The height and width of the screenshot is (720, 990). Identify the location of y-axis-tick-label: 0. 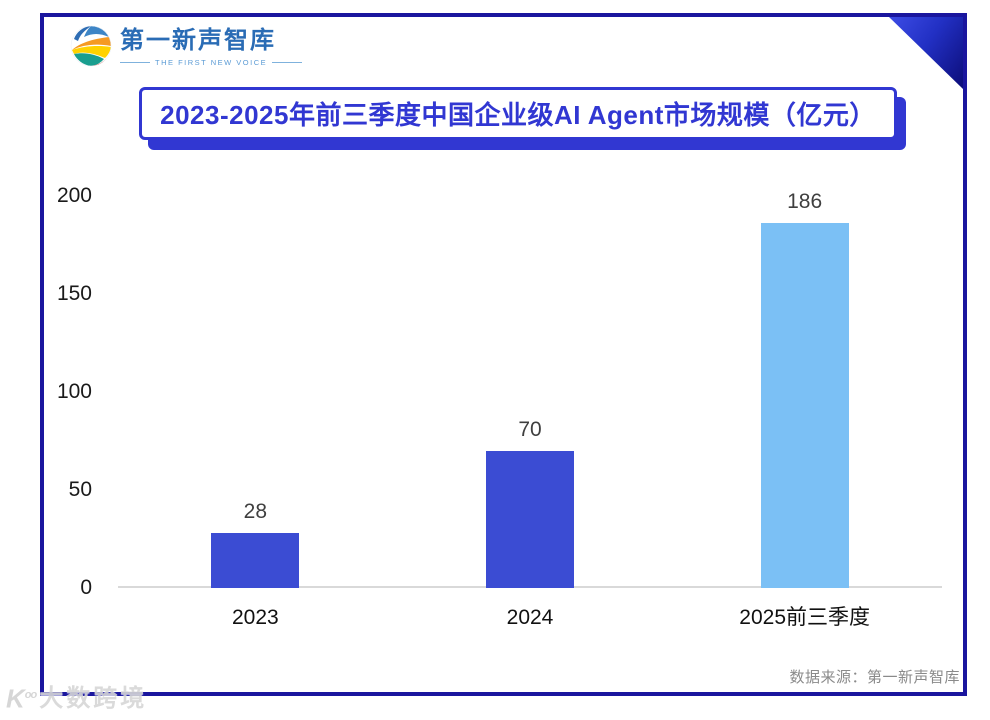
(86, 587).